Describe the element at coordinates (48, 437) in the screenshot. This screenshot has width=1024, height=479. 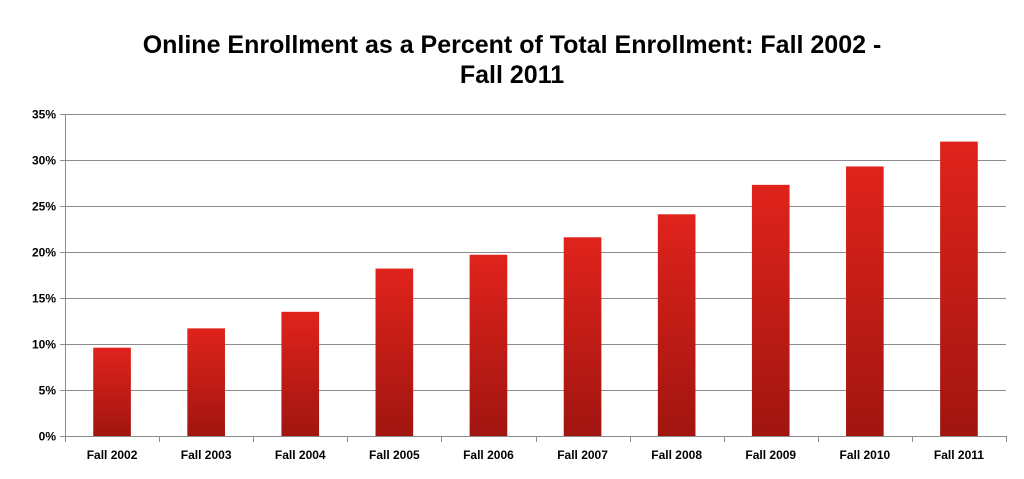
I see `y-tick-label: 0%` at that location.